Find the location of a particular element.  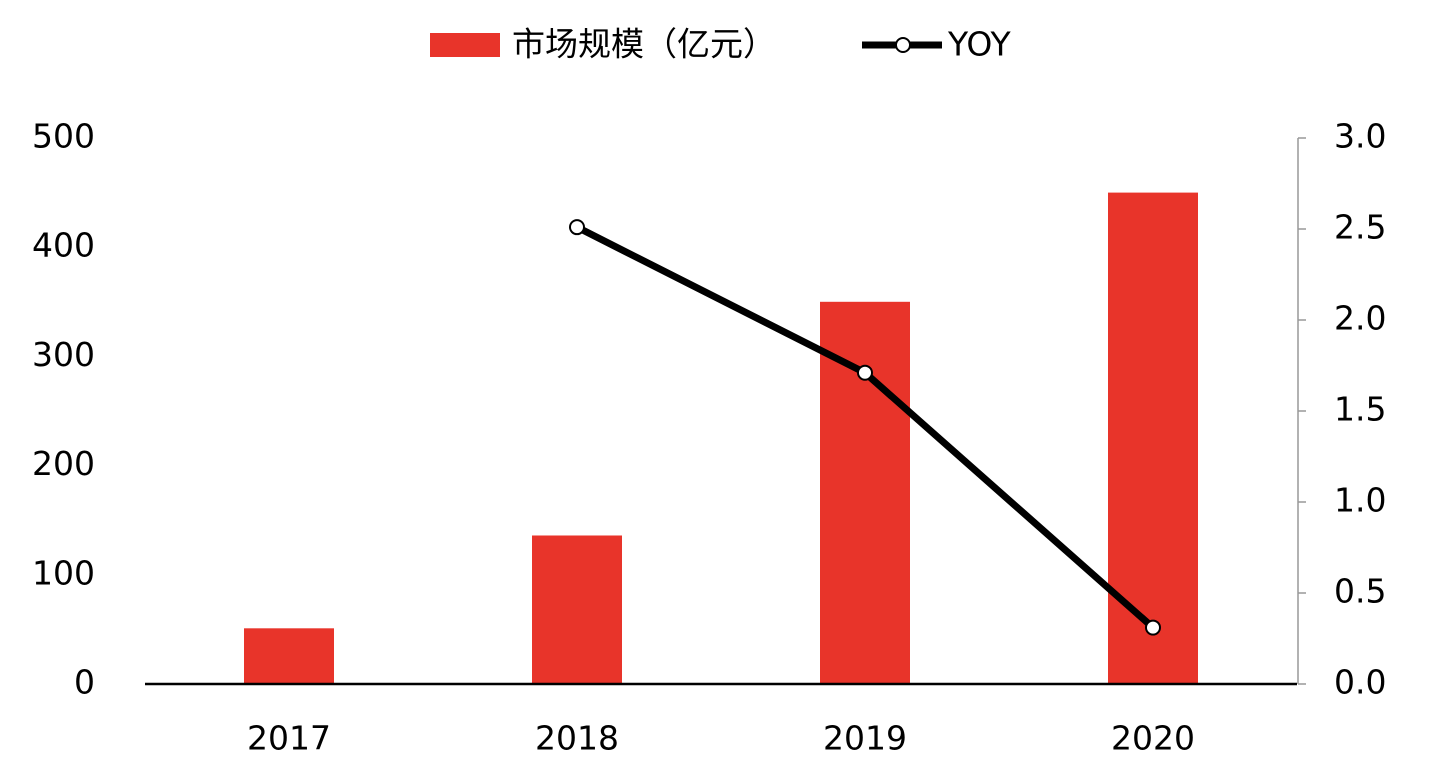

legend-label: YOY is located at coordinates (979, 44).